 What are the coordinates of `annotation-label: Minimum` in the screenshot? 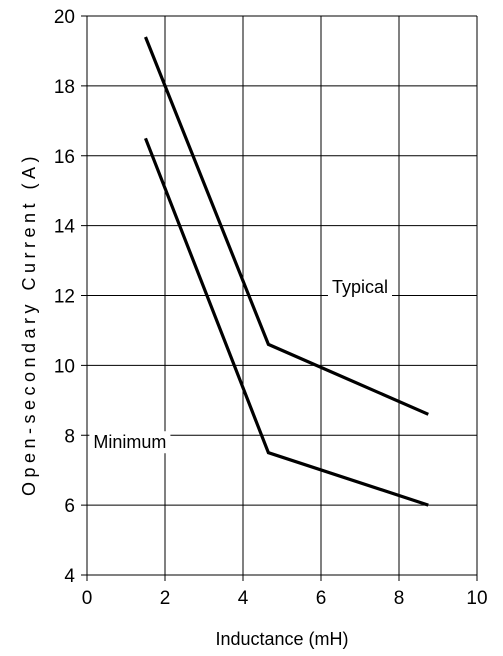 It's located at (129, 442).